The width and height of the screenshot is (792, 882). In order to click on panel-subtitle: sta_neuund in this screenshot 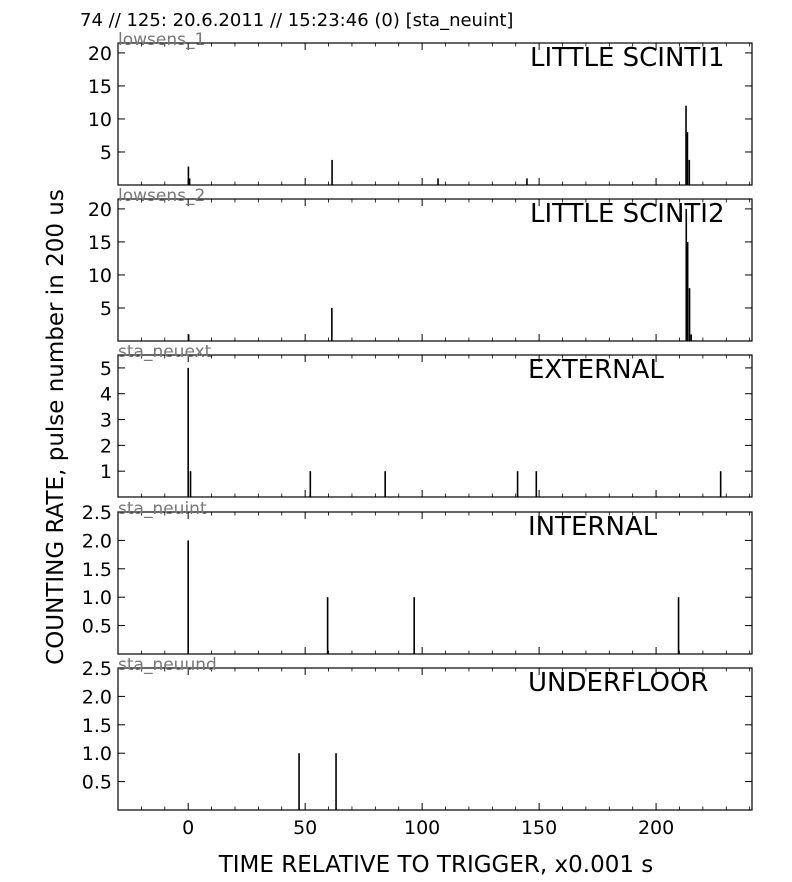, I will do `click(167, 665)`.